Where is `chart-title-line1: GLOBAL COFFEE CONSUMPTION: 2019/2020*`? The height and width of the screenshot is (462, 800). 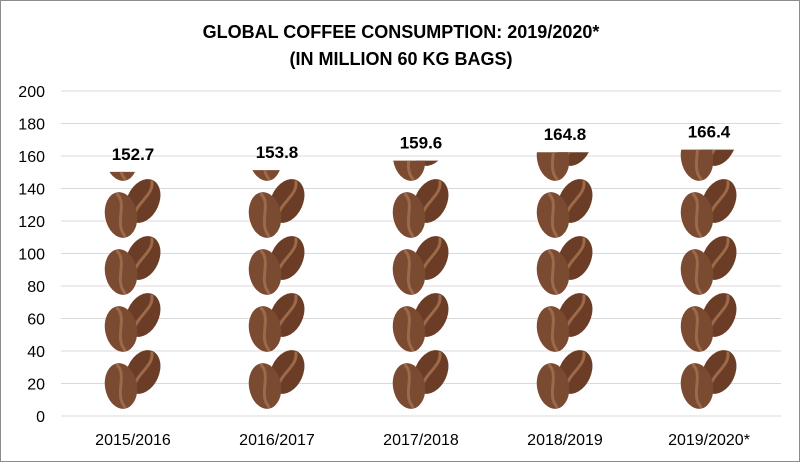 chart-title-line1: GLOBAL COFFEE CONSUMPTION: 2019/2020* is located at coordinates (401, 32).